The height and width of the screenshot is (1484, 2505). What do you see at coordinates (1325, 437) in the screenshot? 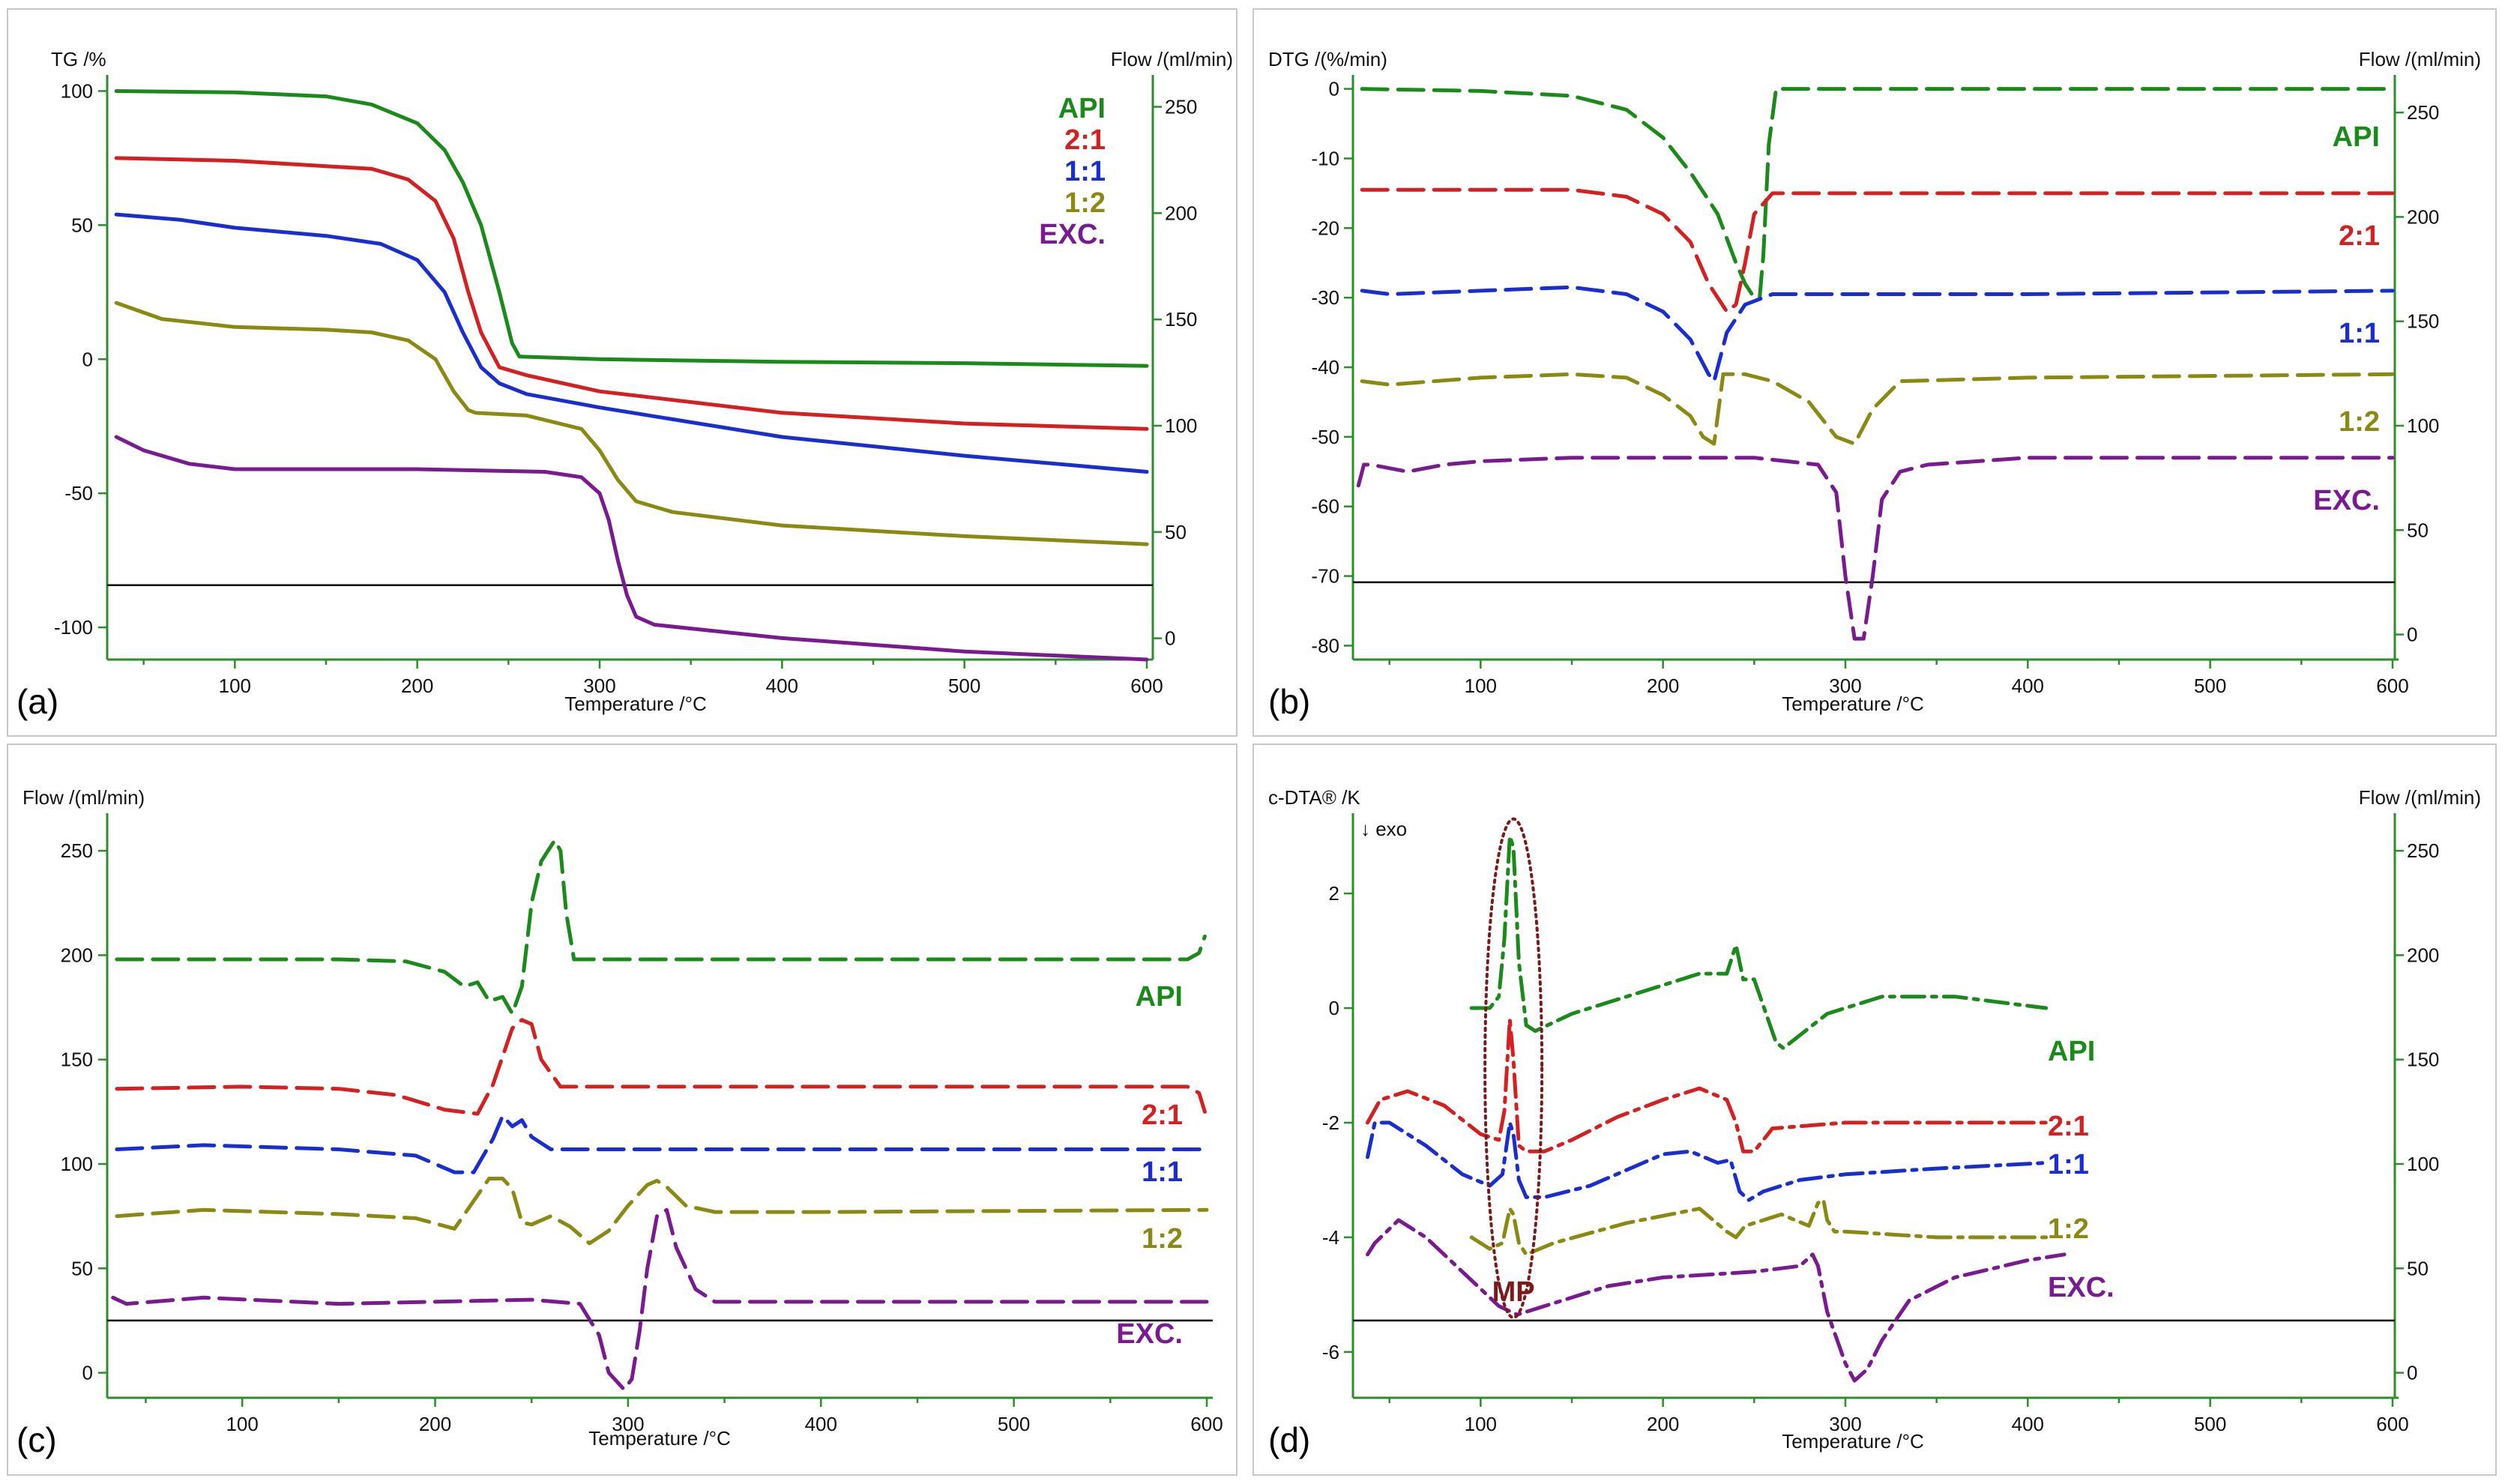
I see `y-tick-label: -50` at bounding box center [1325, 437].